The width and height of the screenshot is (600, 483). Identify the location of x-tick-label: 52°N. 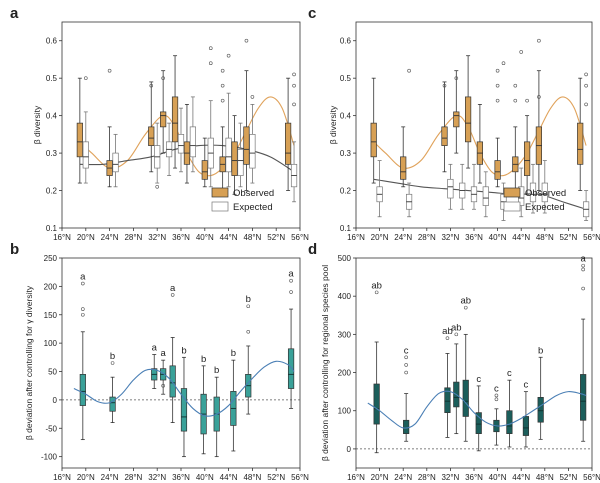
(568, 237).